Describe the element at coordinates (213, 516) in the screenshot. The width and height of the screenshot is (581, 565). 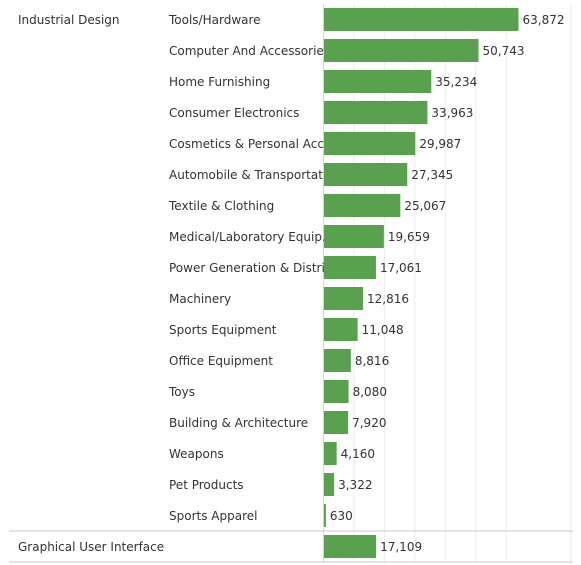
I see `category-label: Sports Apparel` at that location.